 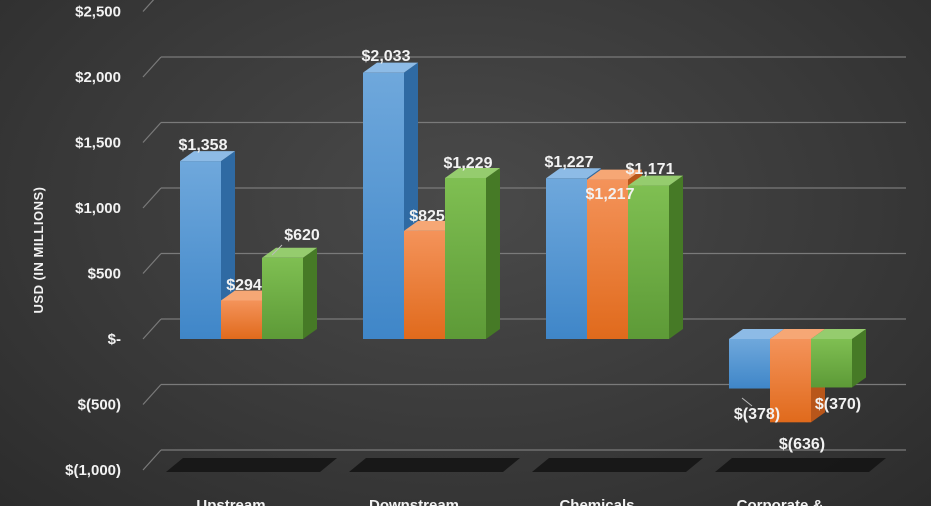 What do you see at coordinates (98, 12) in the screenshot?
I see `y-tick-label: $2,500` at bounding box center [98, 12].